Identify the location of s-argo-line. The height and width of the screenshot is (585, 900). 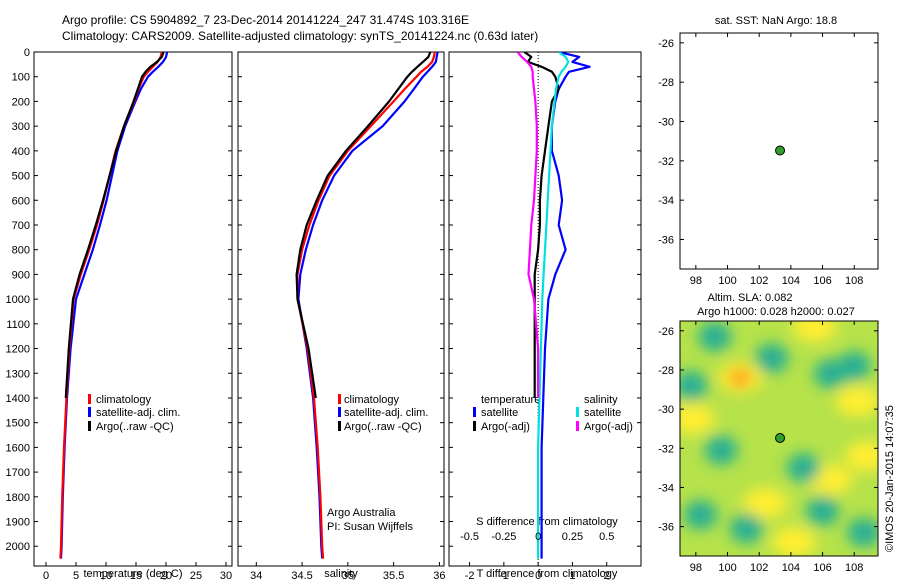
(528, 225).